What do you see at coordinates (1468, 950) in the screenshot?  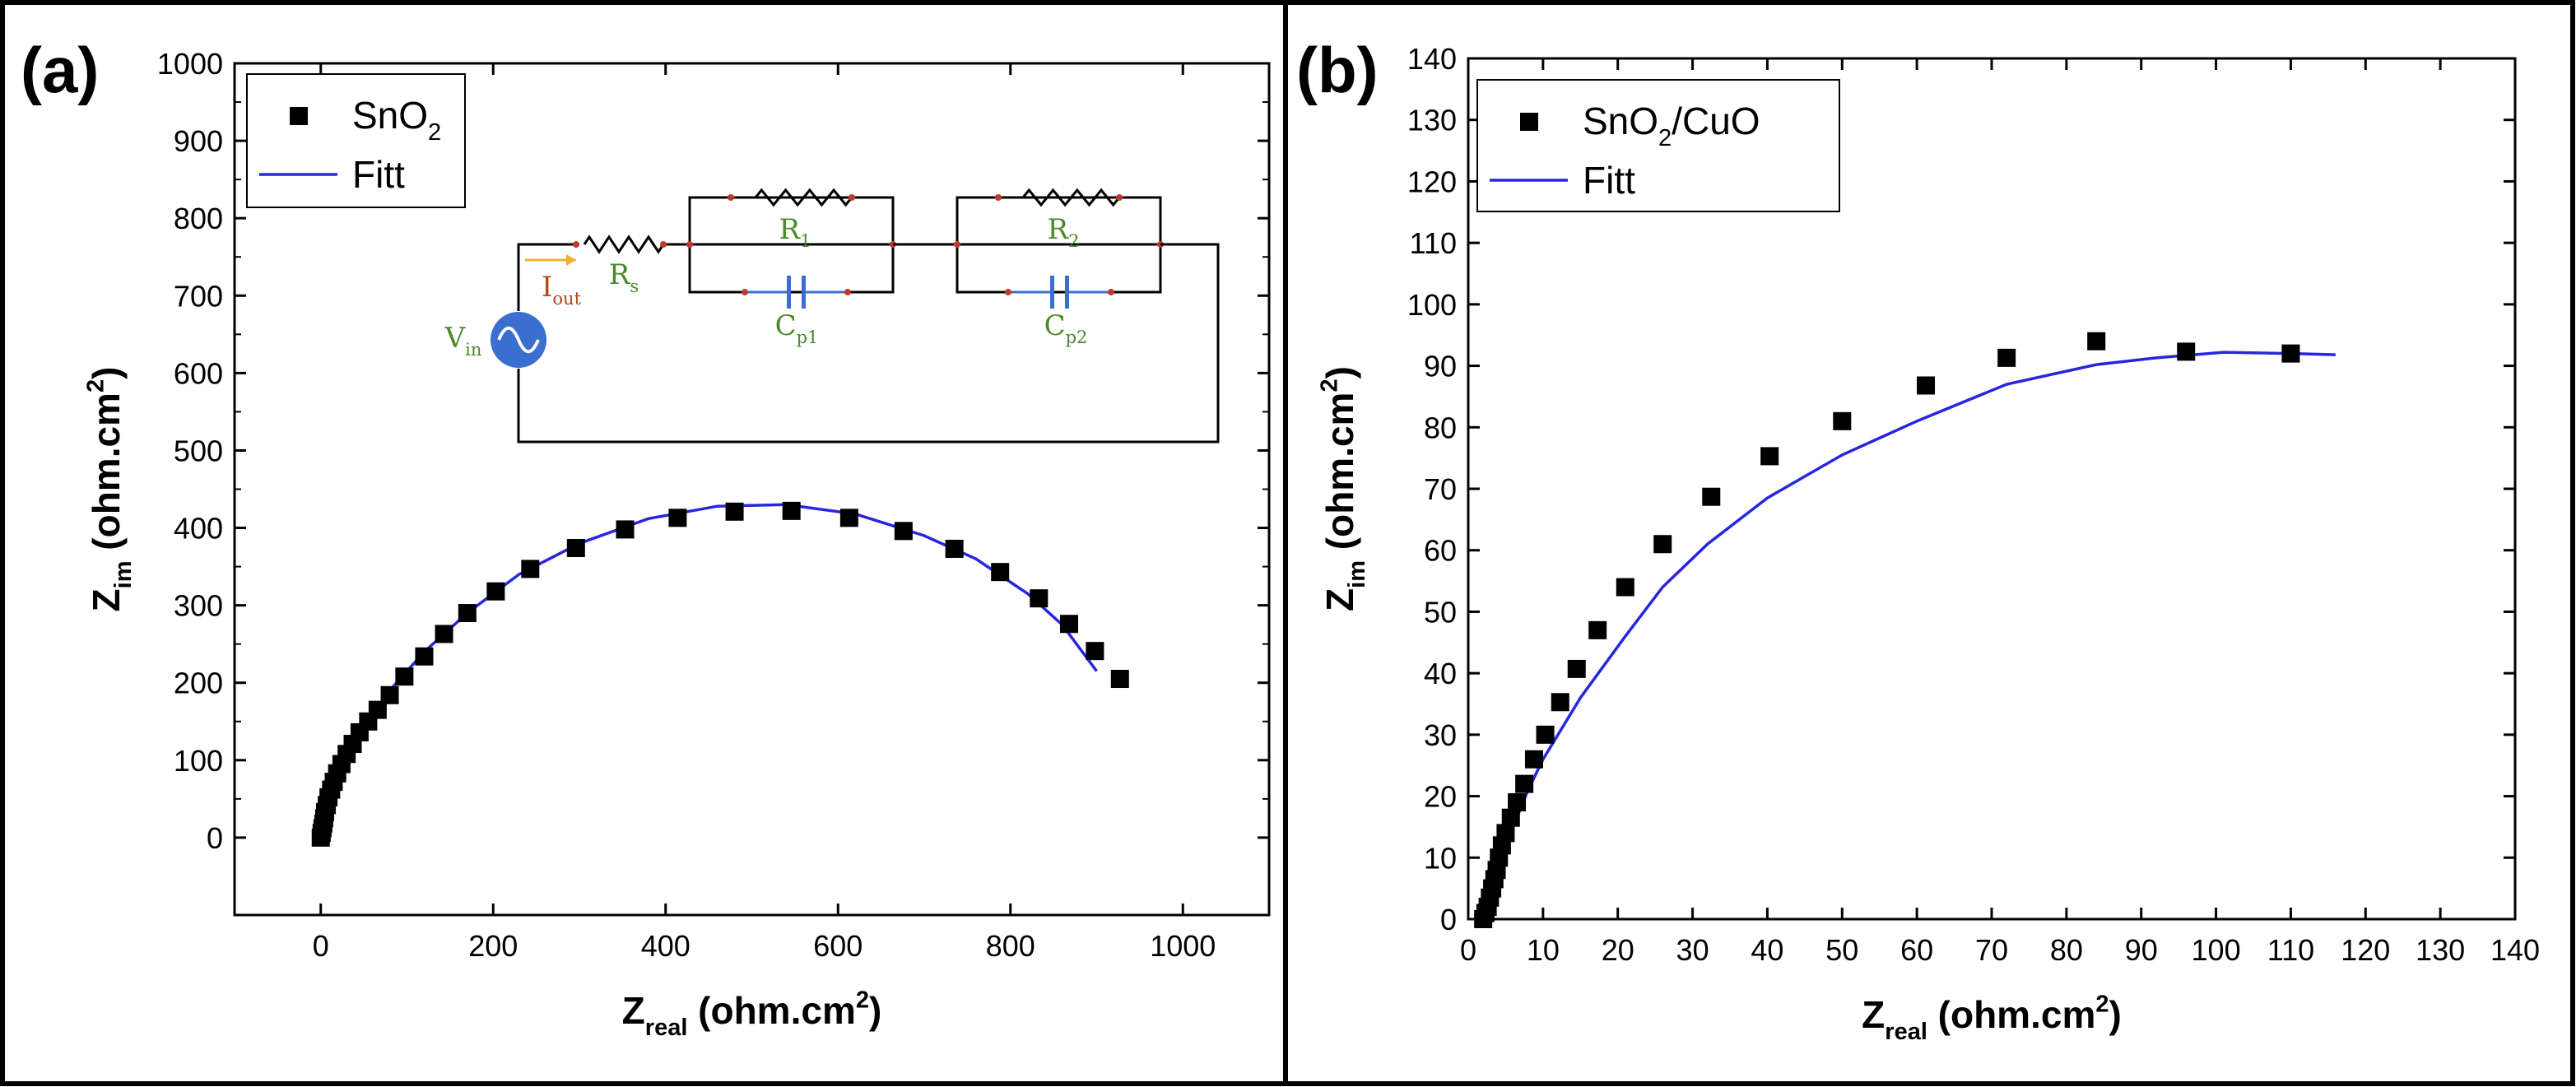 I see `x-tick-label-part: 0` at bounding box center [1468, 950].